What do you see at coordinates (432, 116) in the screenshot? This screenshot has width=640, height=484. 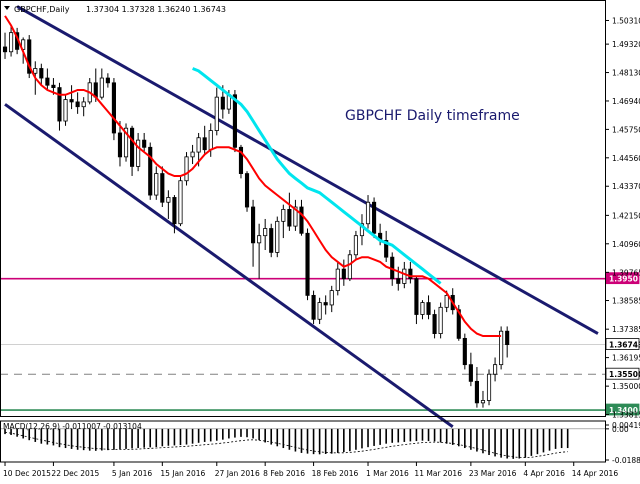 I see `chart-annotation: GBPCHF Daily timeframe` at bounding box center [432, 116].